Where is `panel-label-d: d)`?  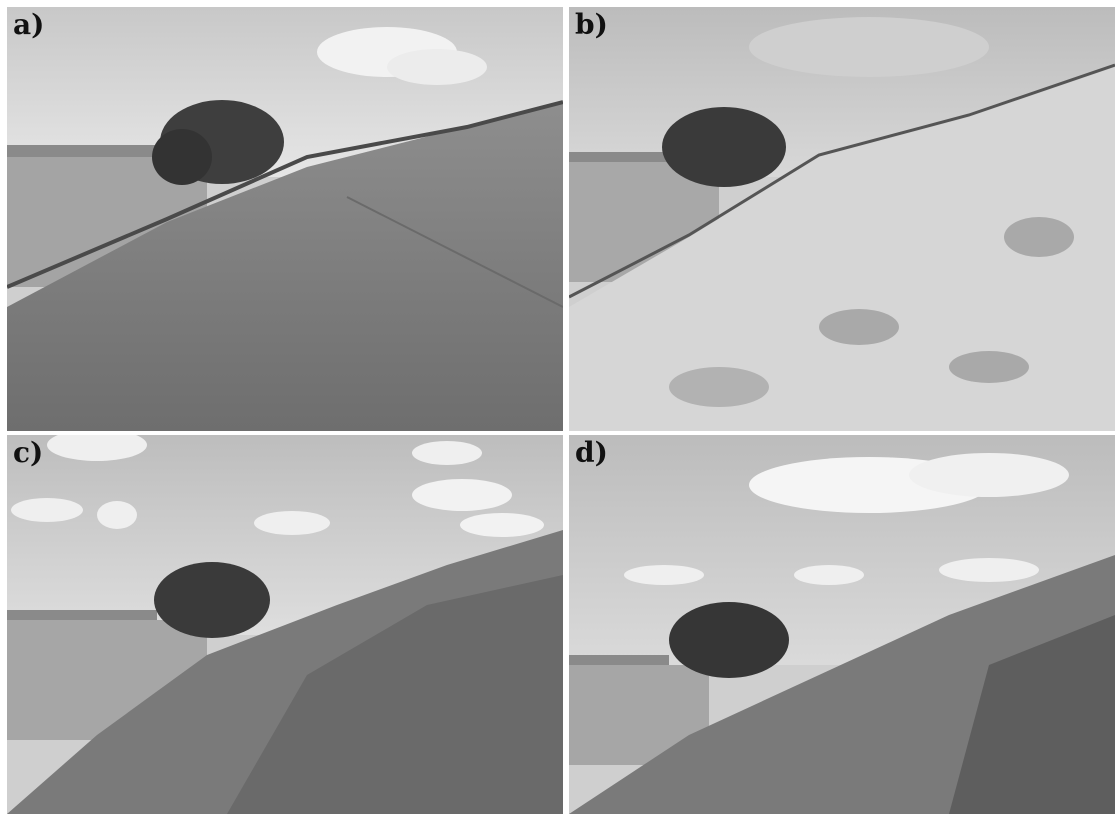 panel-label-d: d) is located at coordinates (591, 452).